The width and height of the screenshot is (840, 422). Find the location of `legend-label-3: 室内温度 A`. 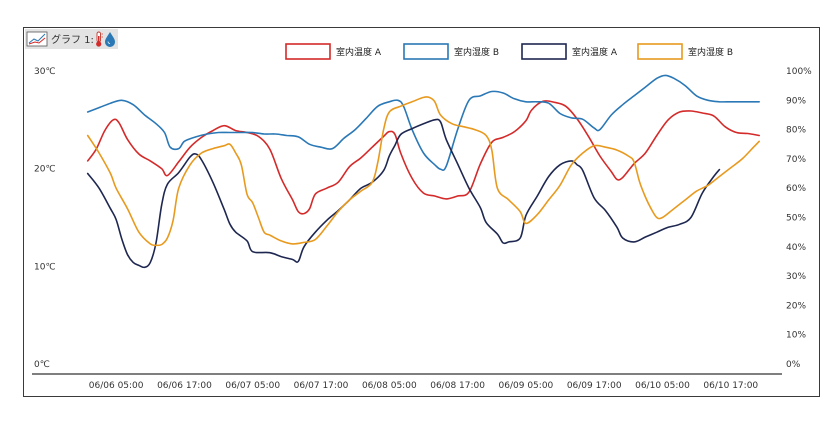

legend-label-3: 室内温度 A is located at coordinates (595, 52).